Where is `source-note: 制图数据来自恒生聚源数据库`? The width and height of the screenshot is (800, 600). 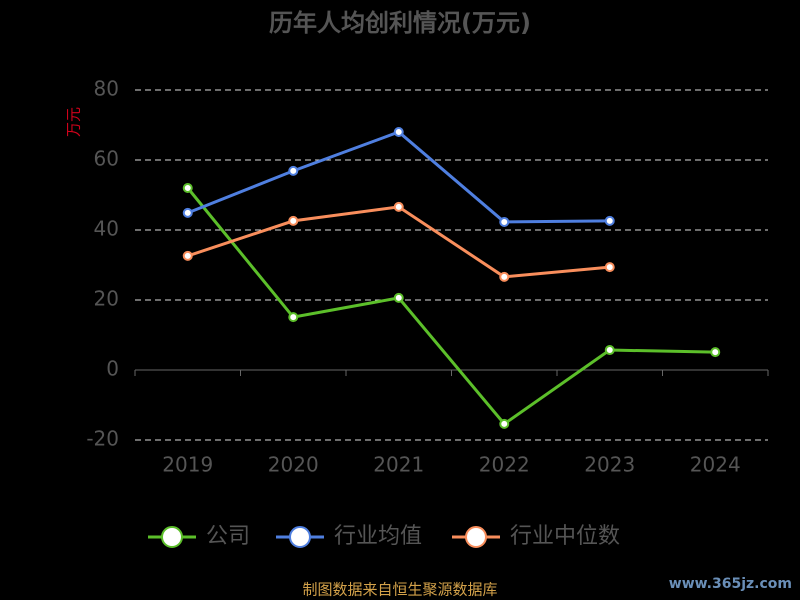
source-note: 制图数据来自恒生聚源数据库 is located at coordinates (399, 590).